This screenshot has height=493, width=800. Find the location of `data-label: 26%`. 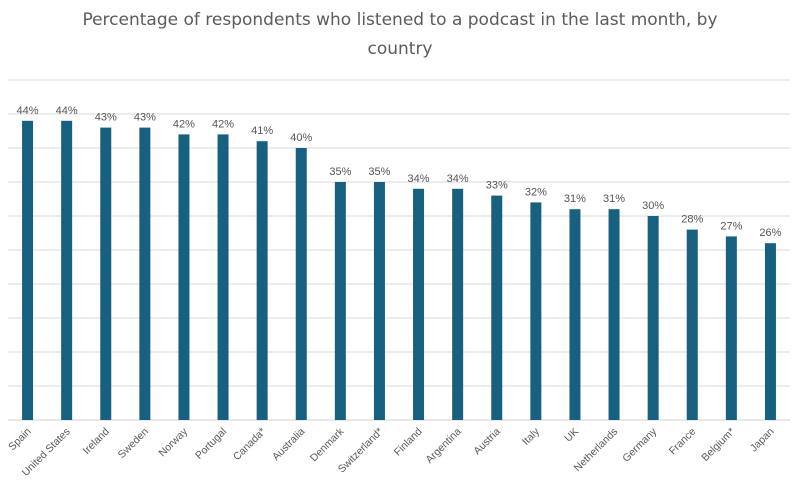

data-label: 26% is located at coordinates (770, 233).